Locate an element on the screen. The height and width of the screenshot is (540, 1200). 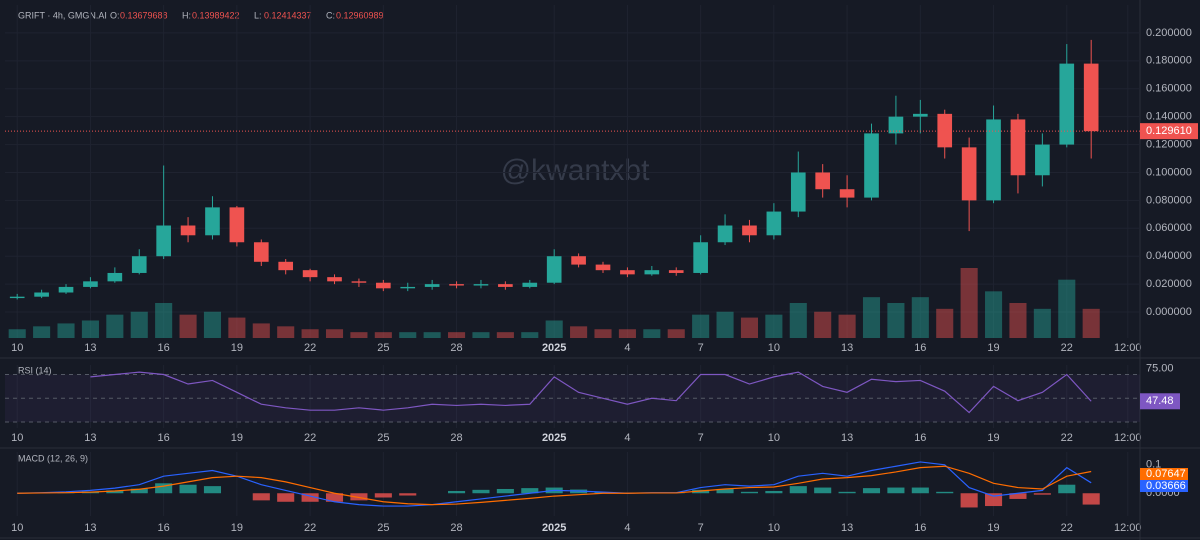
macd-badge is located at coordinates (1164, 486).